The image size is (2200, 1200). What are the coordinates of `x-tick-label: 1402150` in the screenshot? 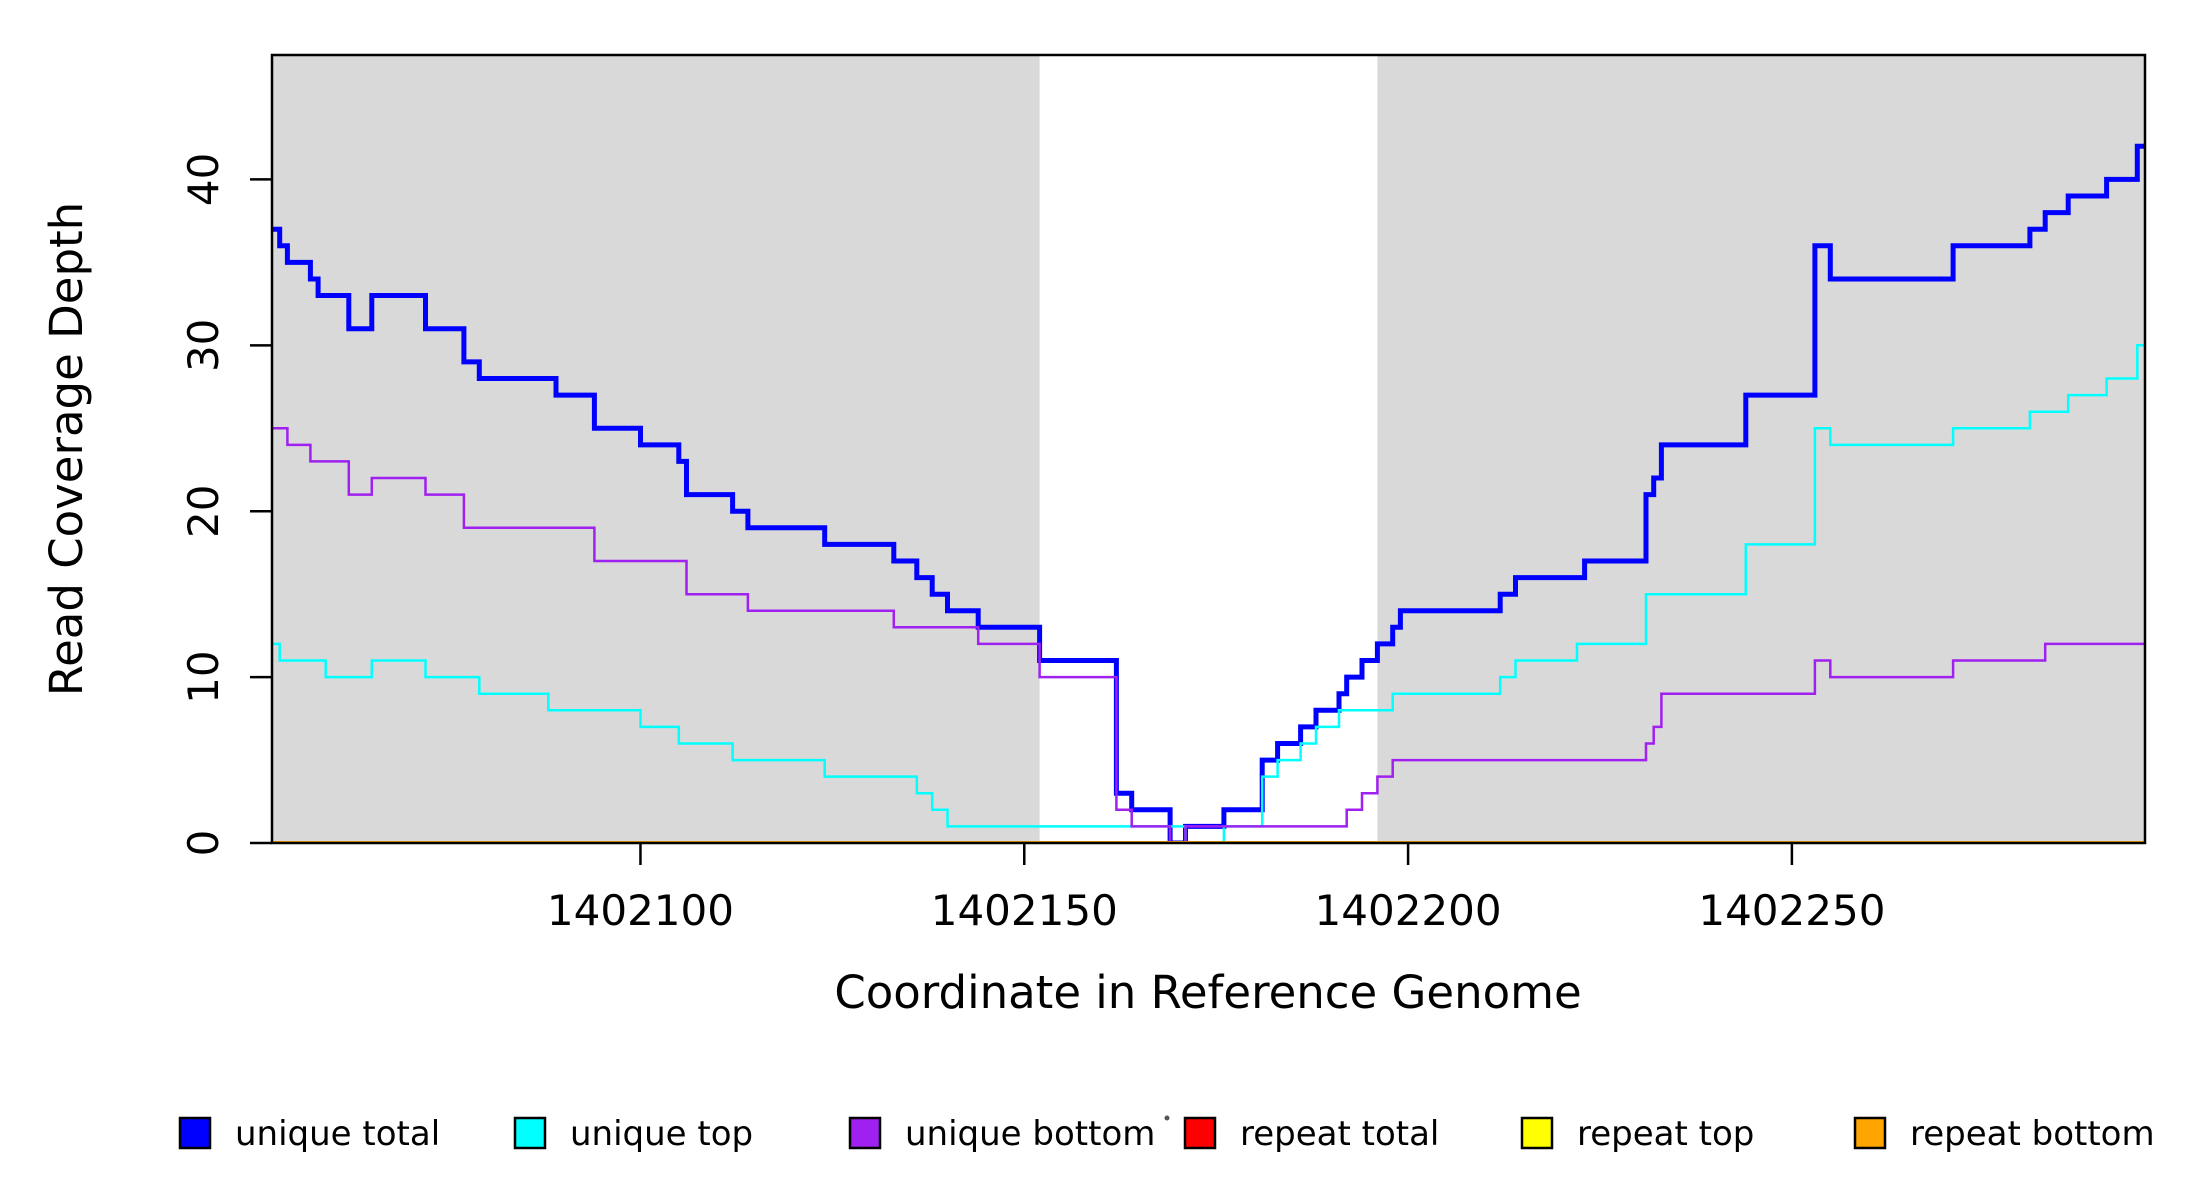 It's located at (1024, 910).